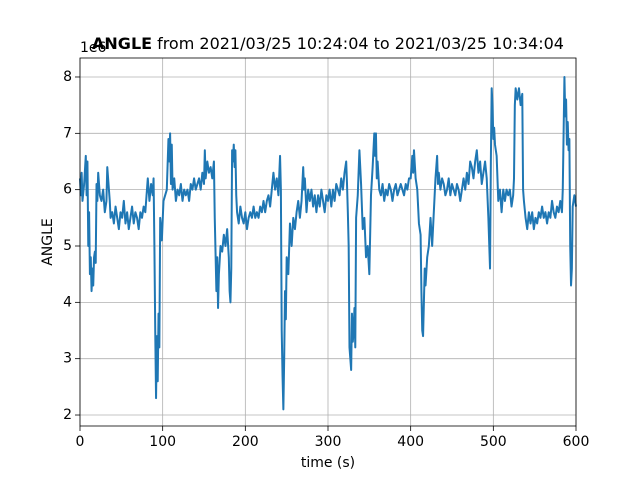 This screenshot has height=480, width=640. I want to click on x-tick-label: 0, so click(80, 442).